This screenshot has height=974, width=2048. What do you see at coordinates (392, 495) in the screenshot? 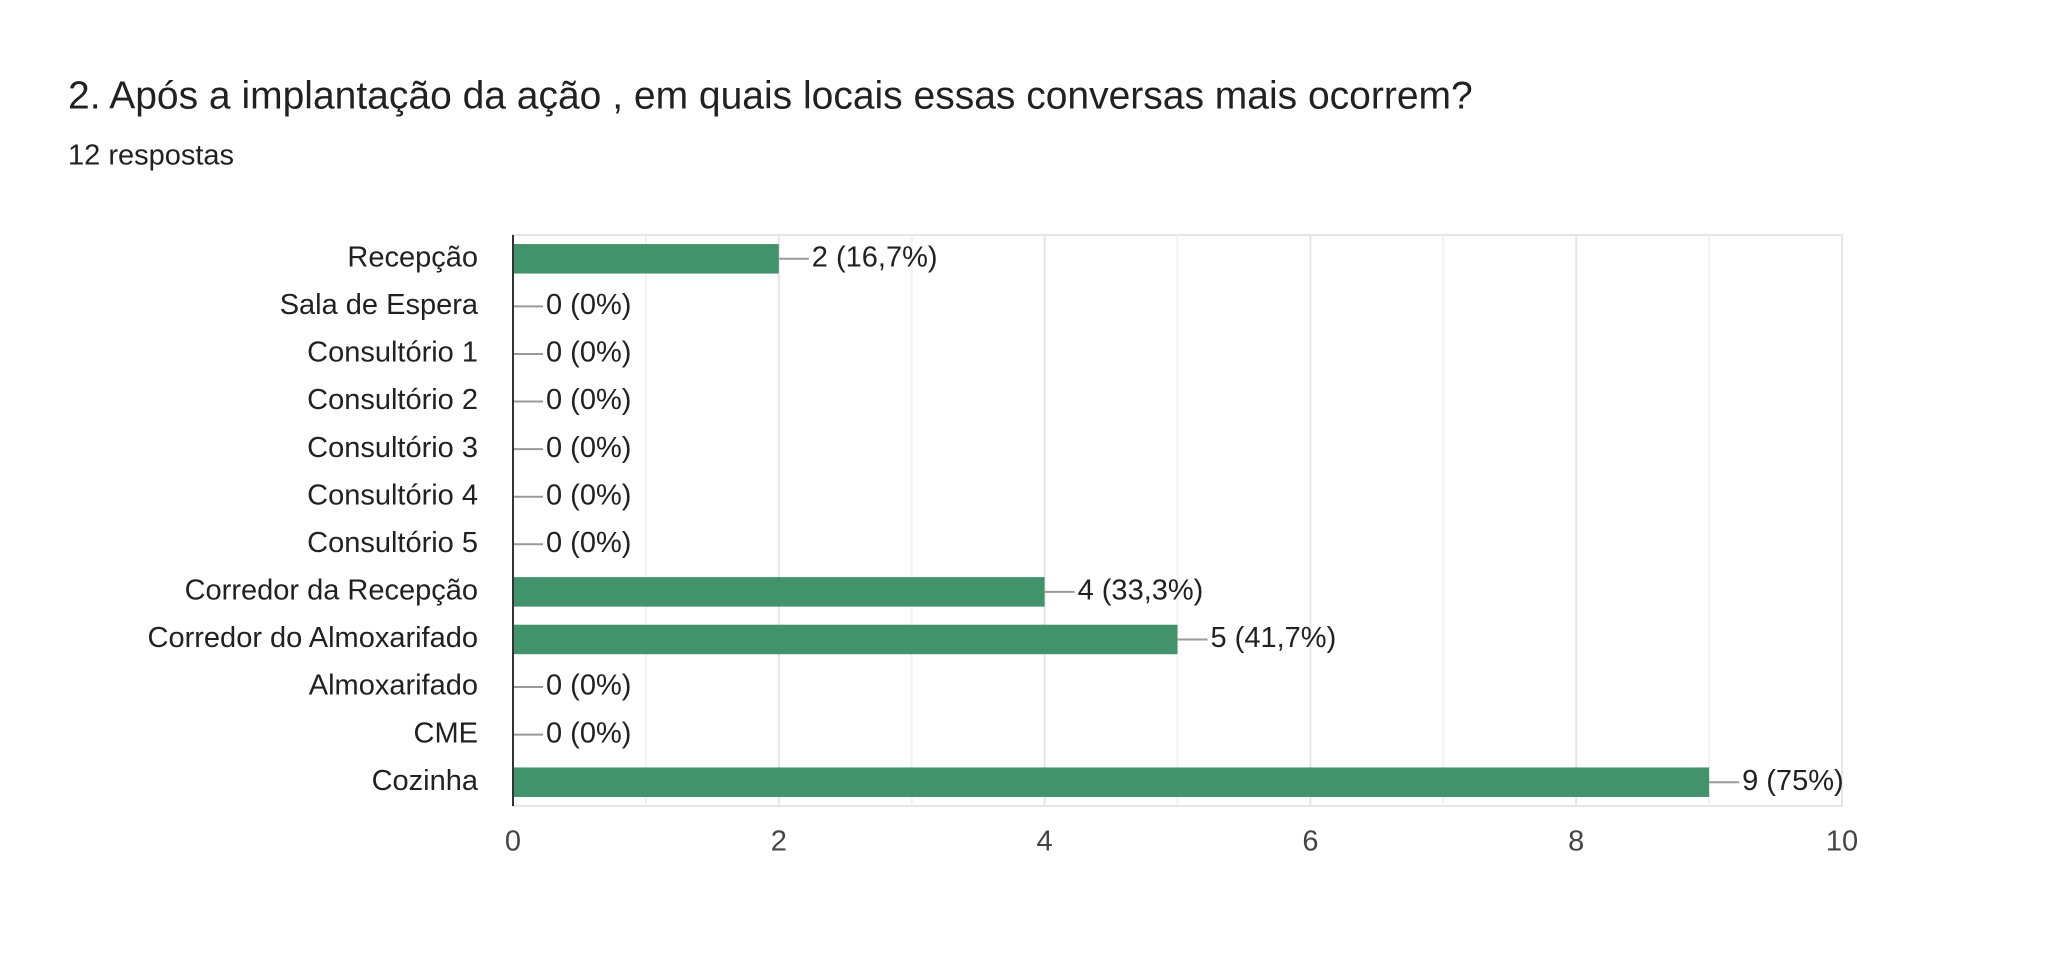
I see `y-tick-label: Consultório 4` at bounding box center [392, 495].